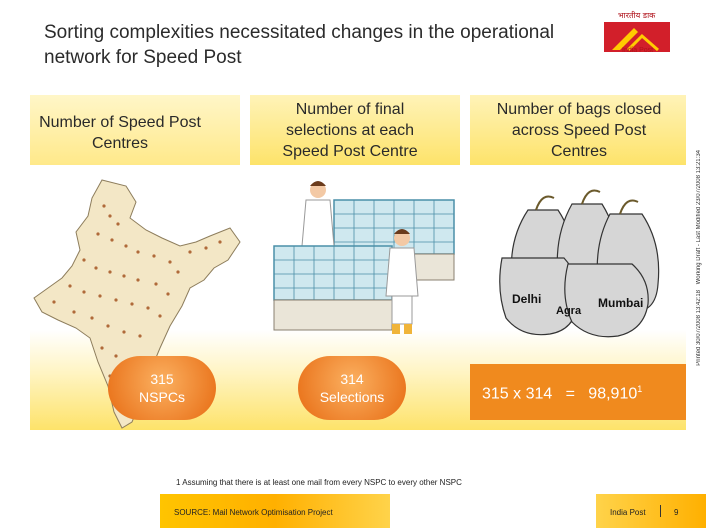 This screenshot has height=529, width=706. I want to click on column-2-header-band, so click(355, 130).